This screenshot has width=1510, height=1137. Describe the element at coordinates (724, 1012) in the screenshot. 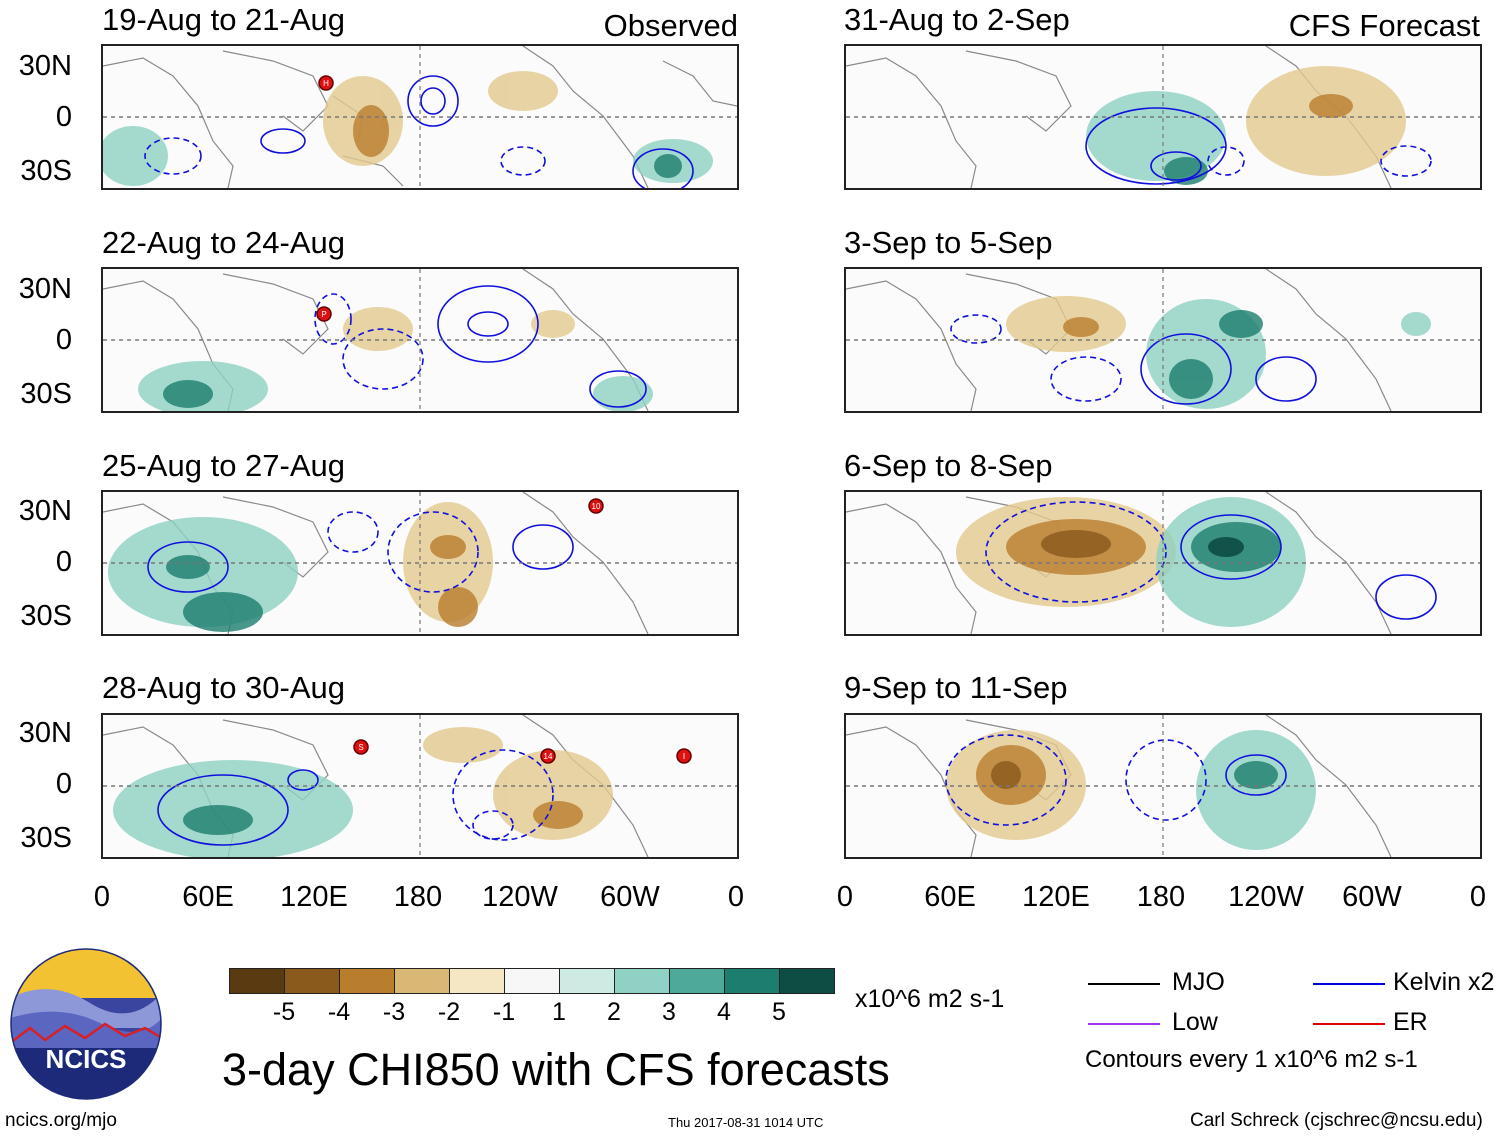

I see `colorbar-tick: 4` at that location.